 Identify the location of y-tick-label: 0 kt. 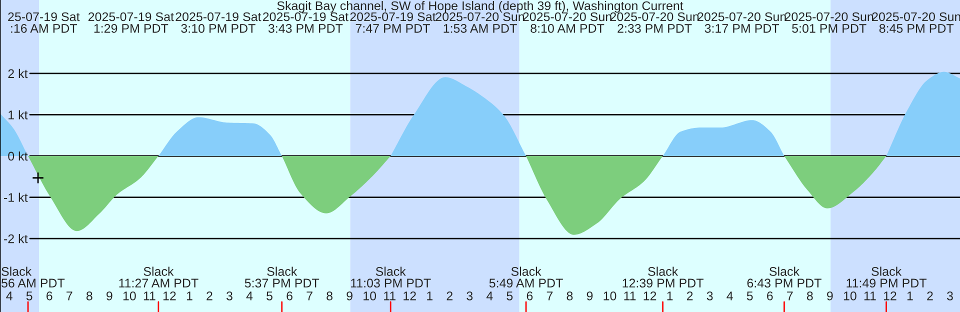
(18, 156).